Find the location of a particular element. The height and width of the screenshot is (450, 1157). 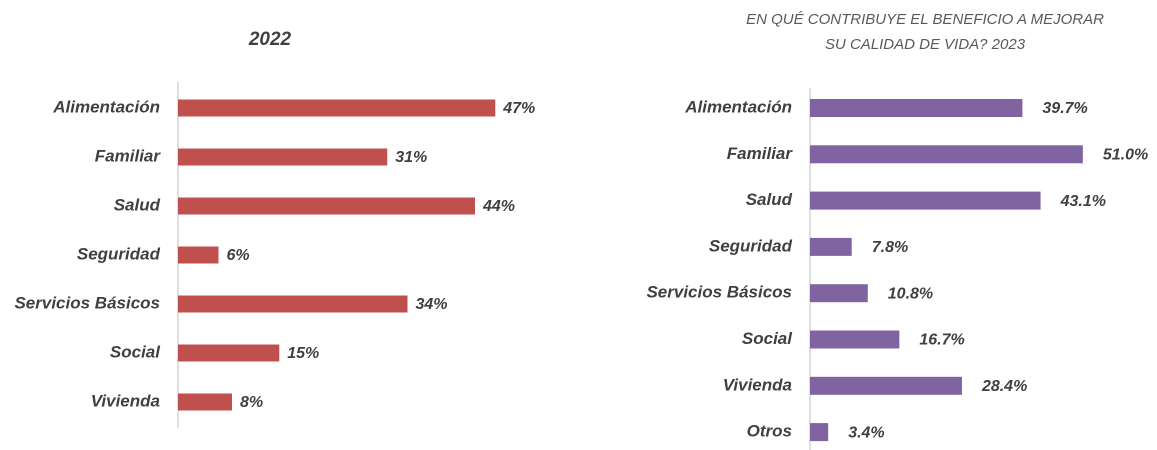

value-label: 3.4% is located at coordinates (866, 432).